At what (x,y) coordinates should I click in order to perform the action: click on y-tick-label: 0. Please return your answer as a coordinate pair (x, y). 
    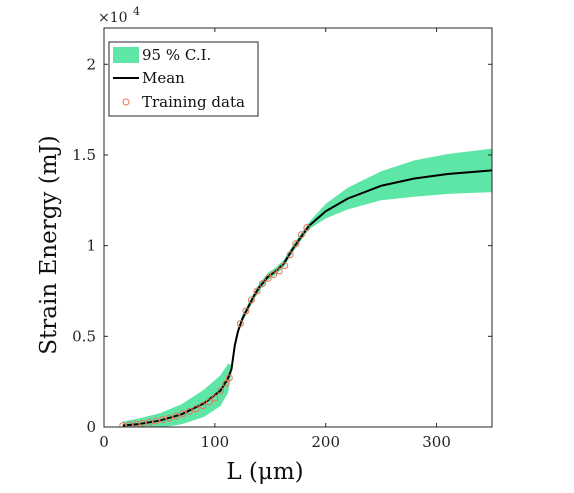
    Looking at the image, I should click on (91, 427).